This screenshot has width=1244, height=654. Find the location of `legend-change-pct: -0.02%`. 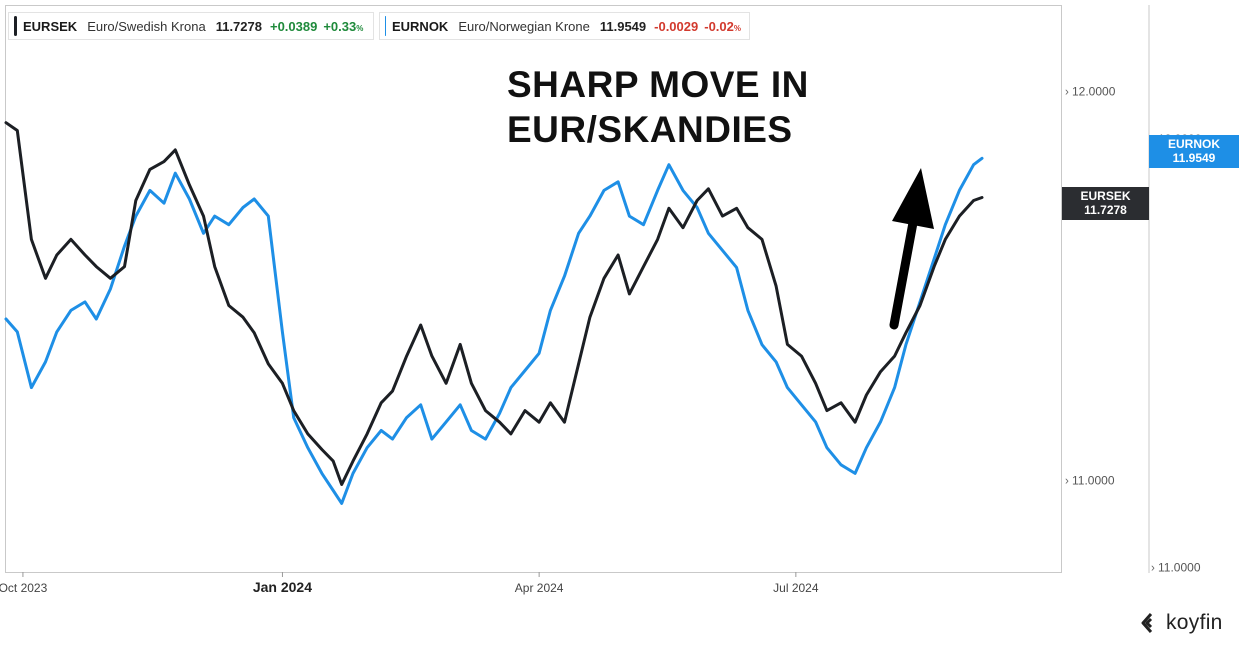

legend-change-pct: -0.02% is located at coordinates (722, 26).